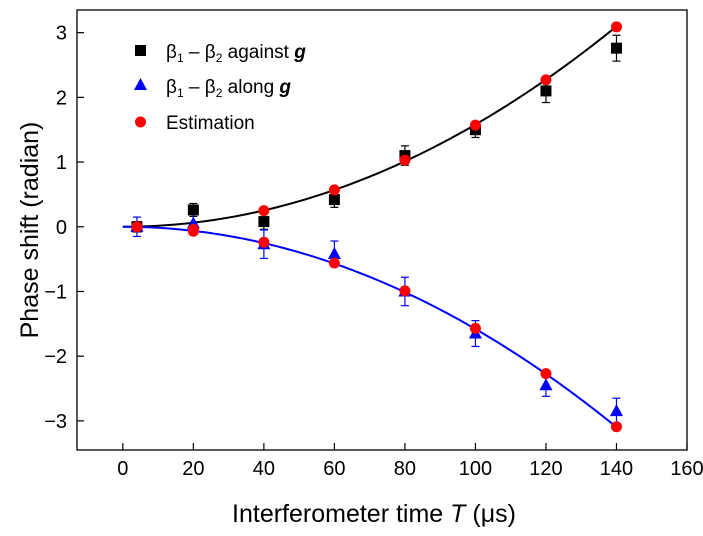 The image size is (703, 536). I want to click on x-tick-label: 80, so click(405, 469).